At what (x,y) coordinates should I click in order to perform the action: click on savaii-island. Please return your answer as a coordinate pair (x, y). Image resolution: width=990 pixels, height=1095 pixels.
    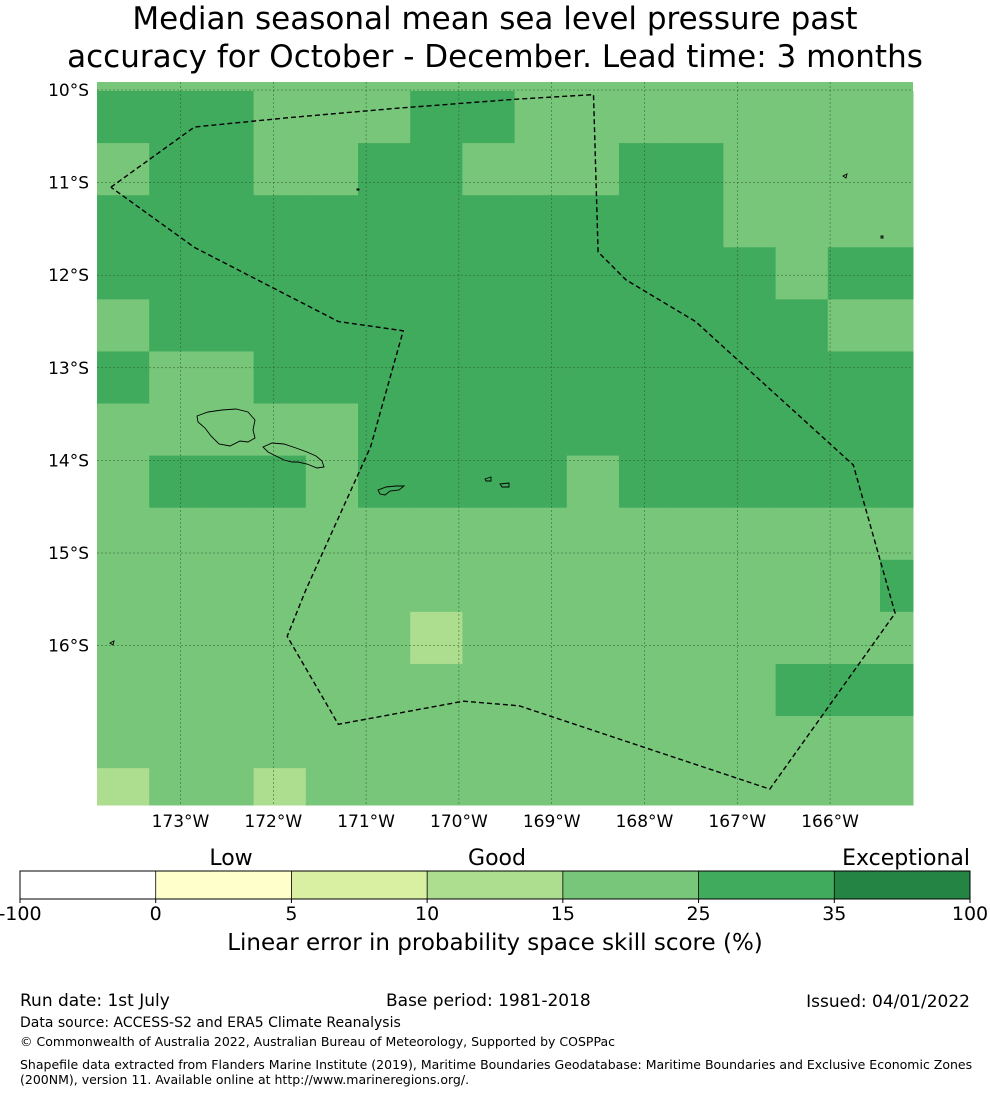
    Looking at the image, I should click on (226, 427).